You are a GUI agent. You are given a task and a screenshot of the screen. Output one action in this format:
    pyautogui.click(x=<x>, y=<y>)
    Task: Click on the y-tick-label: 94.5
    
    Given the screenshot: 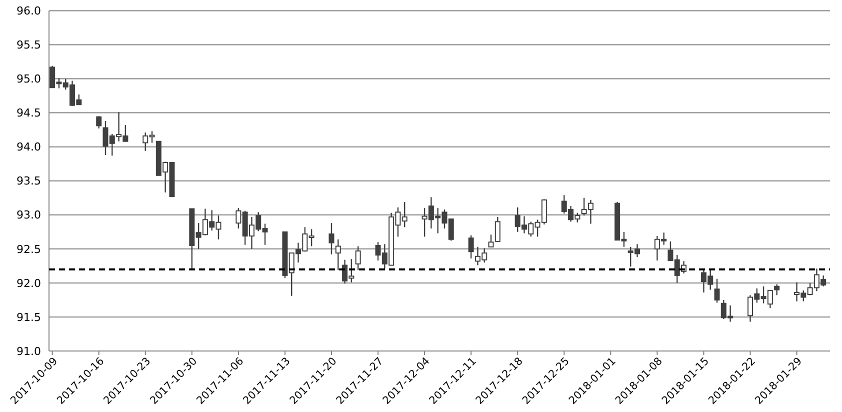 What is the action you would take?
    pyautogui.click(x=28, y=113)
    